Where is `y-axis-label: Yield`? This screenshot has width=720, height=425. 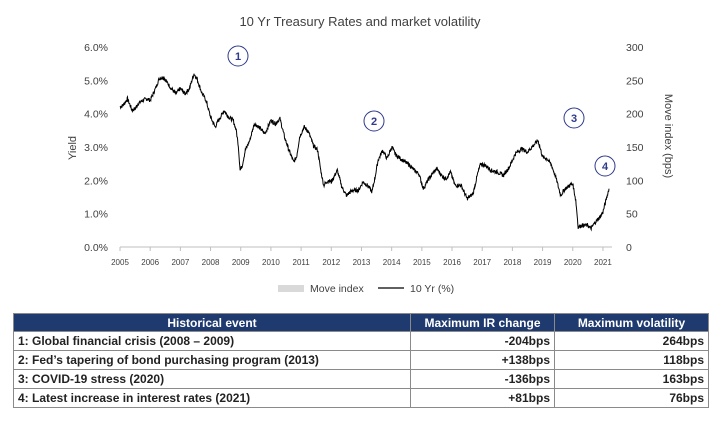 y-axis-label: Yield is located at coordinates (73, 148).